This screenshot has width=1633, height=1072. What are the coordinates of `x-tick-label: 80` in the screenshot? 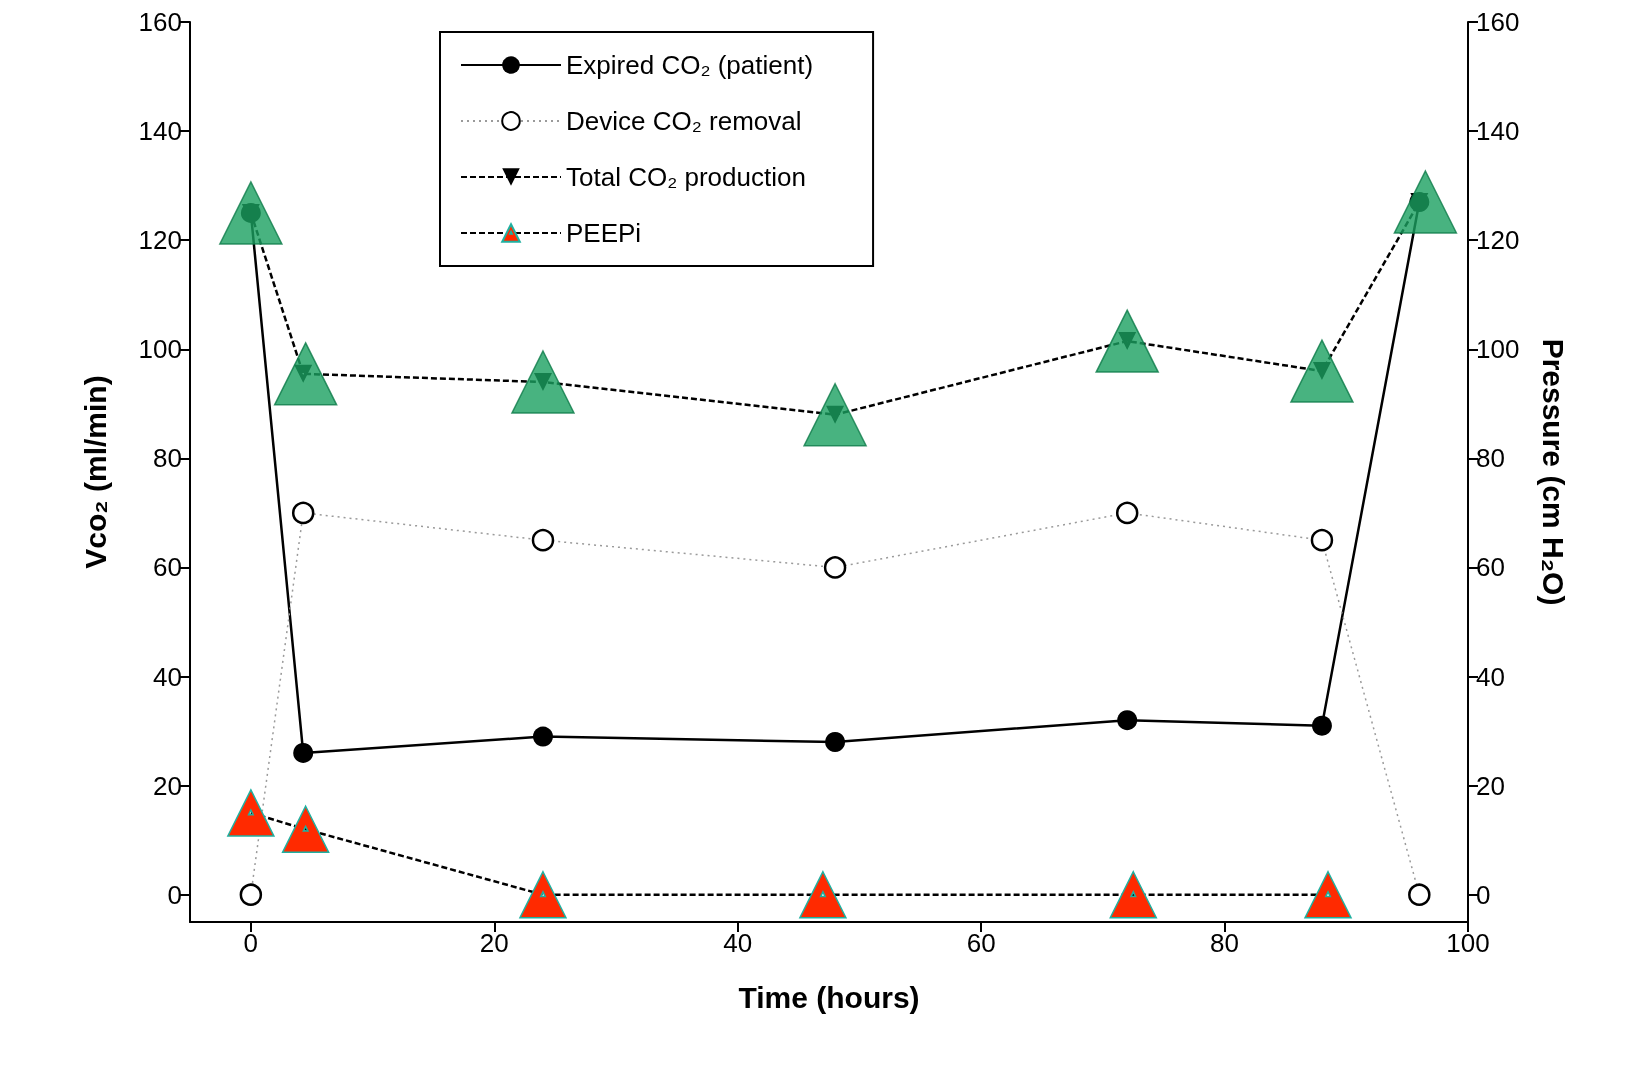 It's located at (1225, 943).